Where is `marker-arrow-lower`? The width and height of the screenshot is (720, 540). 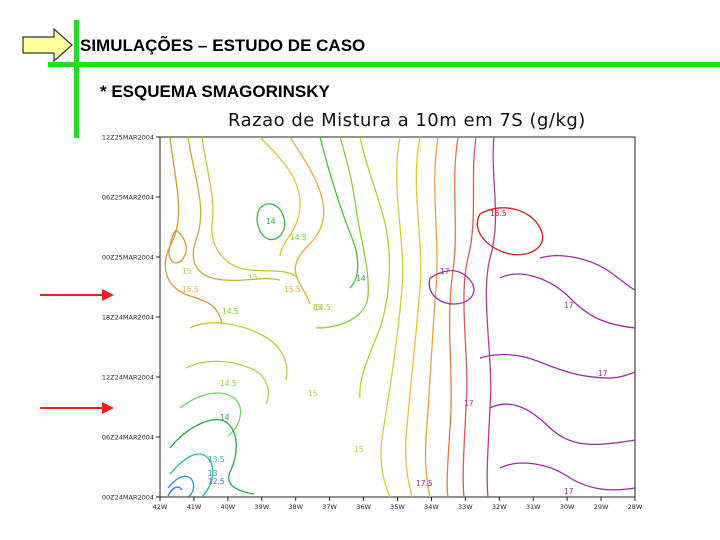
marker-arrow-lower is located at coordinates (77, 408).